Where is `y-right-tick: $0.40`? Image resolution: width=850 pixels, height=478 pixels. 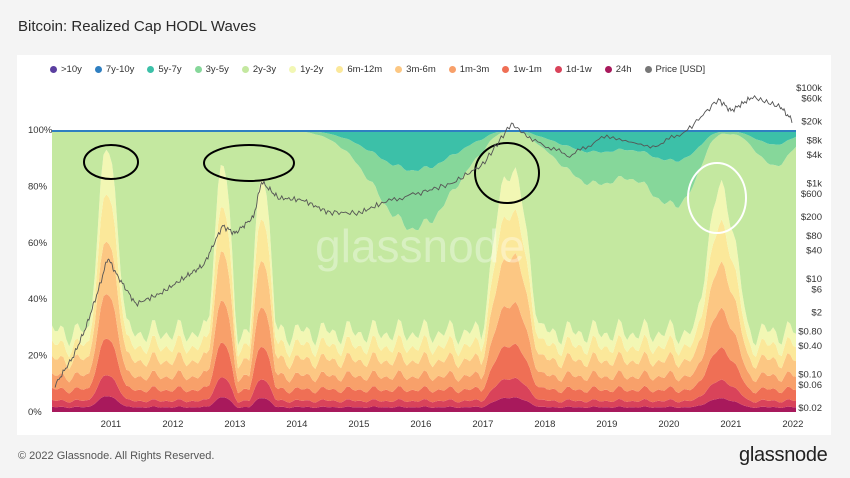
y-right-tick: $0.40 is located at coordinates (810, 346).